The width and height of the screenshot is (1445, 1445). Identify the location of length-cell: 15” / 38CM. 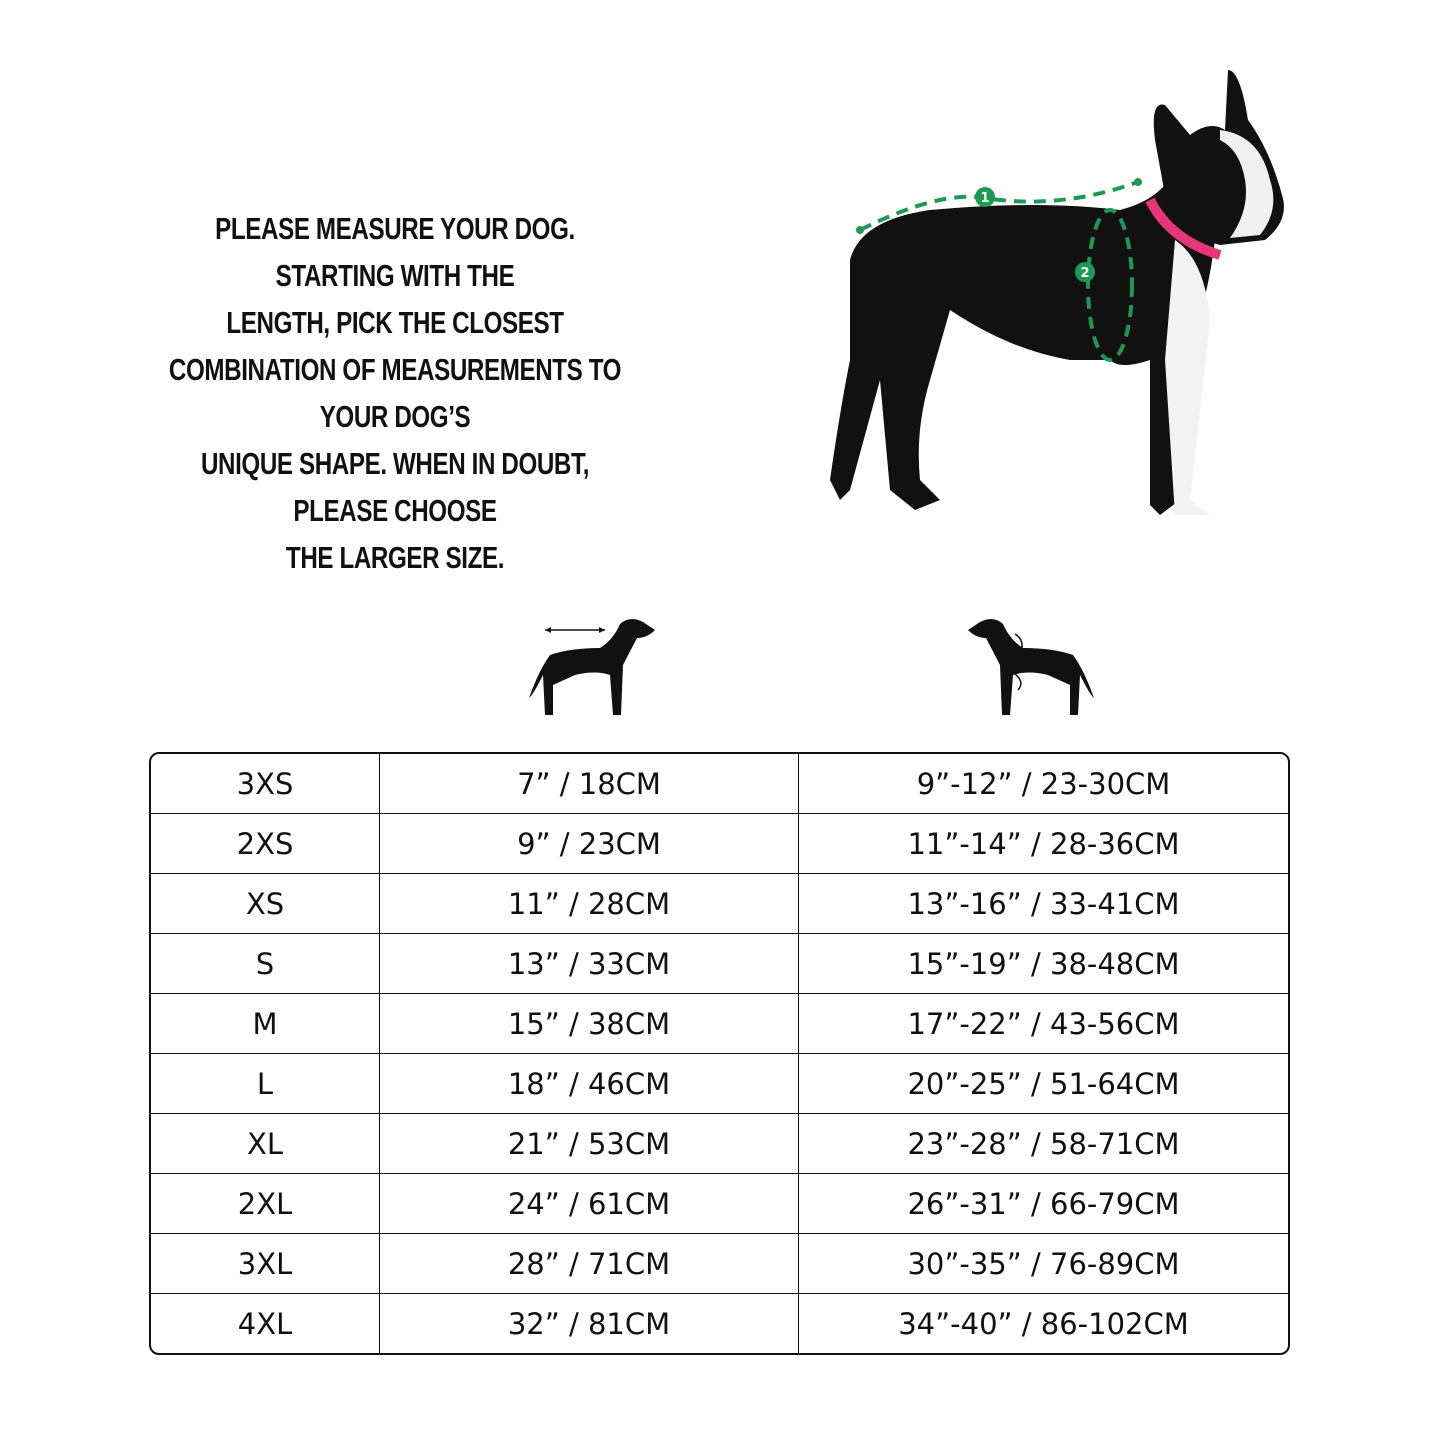
(589, 1023).